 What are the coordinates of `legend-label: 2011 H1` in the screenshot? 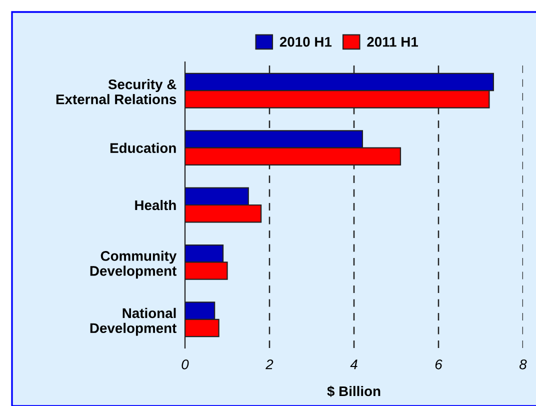 It's located at (392, 41).